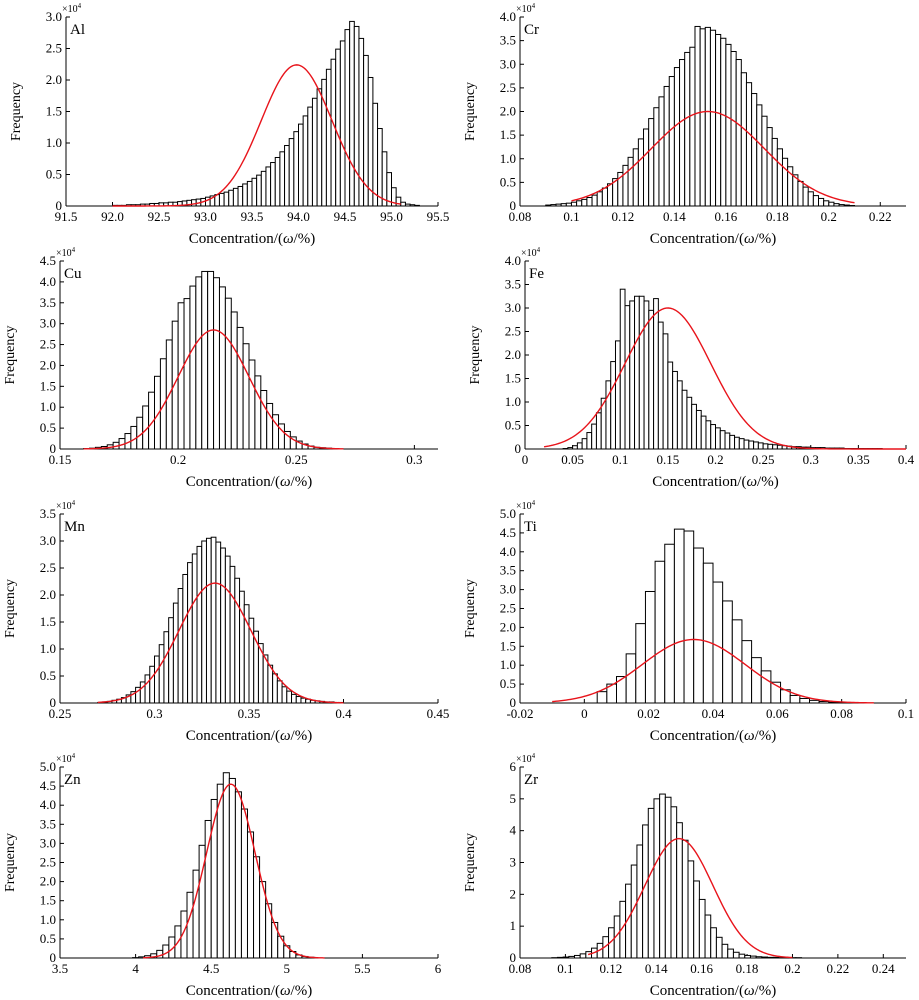  Describe the element at coordinates (880, 216) in the screenshot. I see `x-tick-label: 0.22` at that location.